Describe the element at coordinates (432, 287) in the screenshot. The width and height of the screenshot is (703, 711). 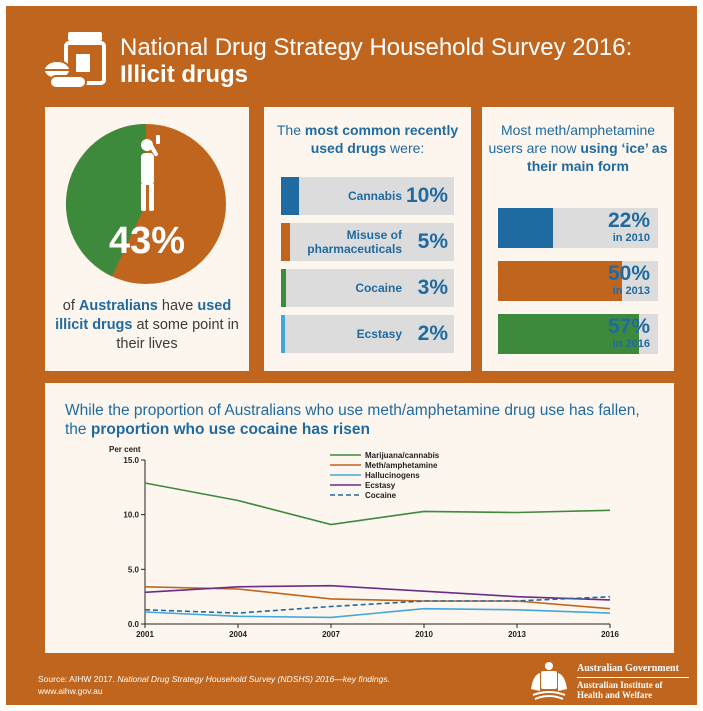
I see `drug-value: 3%` at that location.